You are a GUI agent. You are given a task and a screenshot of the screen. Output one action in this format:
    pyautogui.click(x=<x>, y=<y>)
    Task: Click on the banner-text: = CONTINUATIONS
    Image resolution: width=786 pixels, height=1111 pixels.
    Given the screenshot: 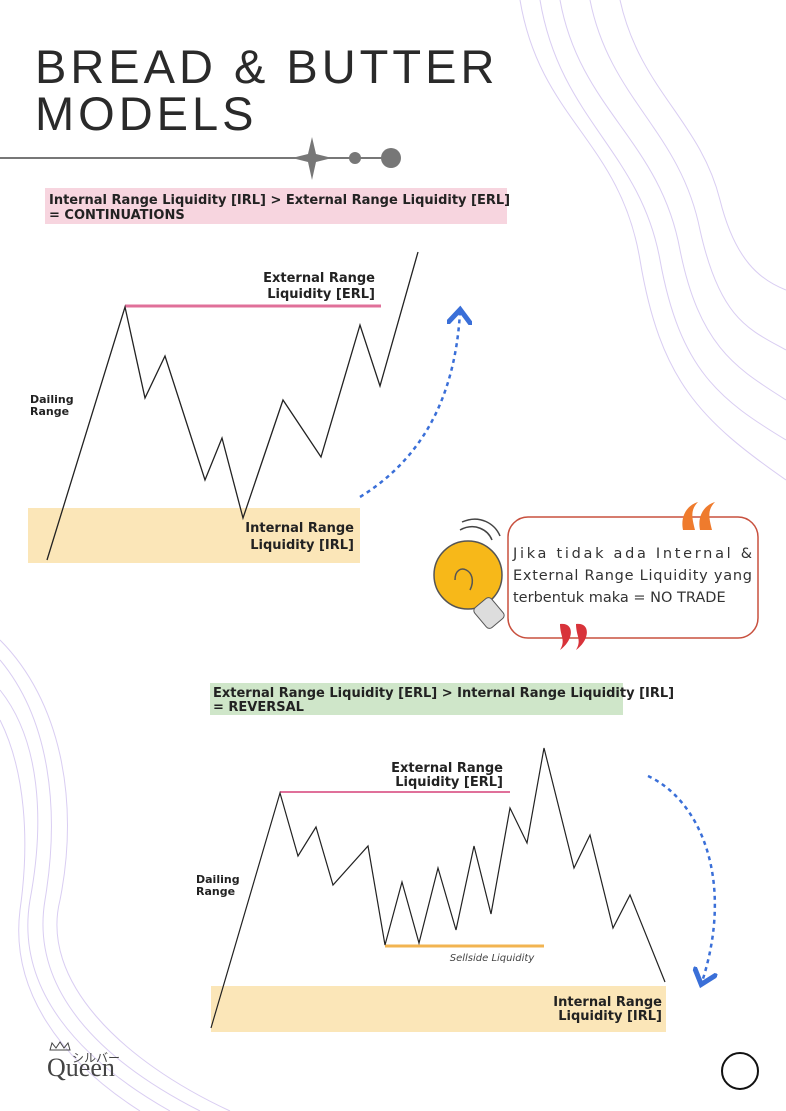 What is the action you would take?
    pyautogui.click(x=117, y=215)
    